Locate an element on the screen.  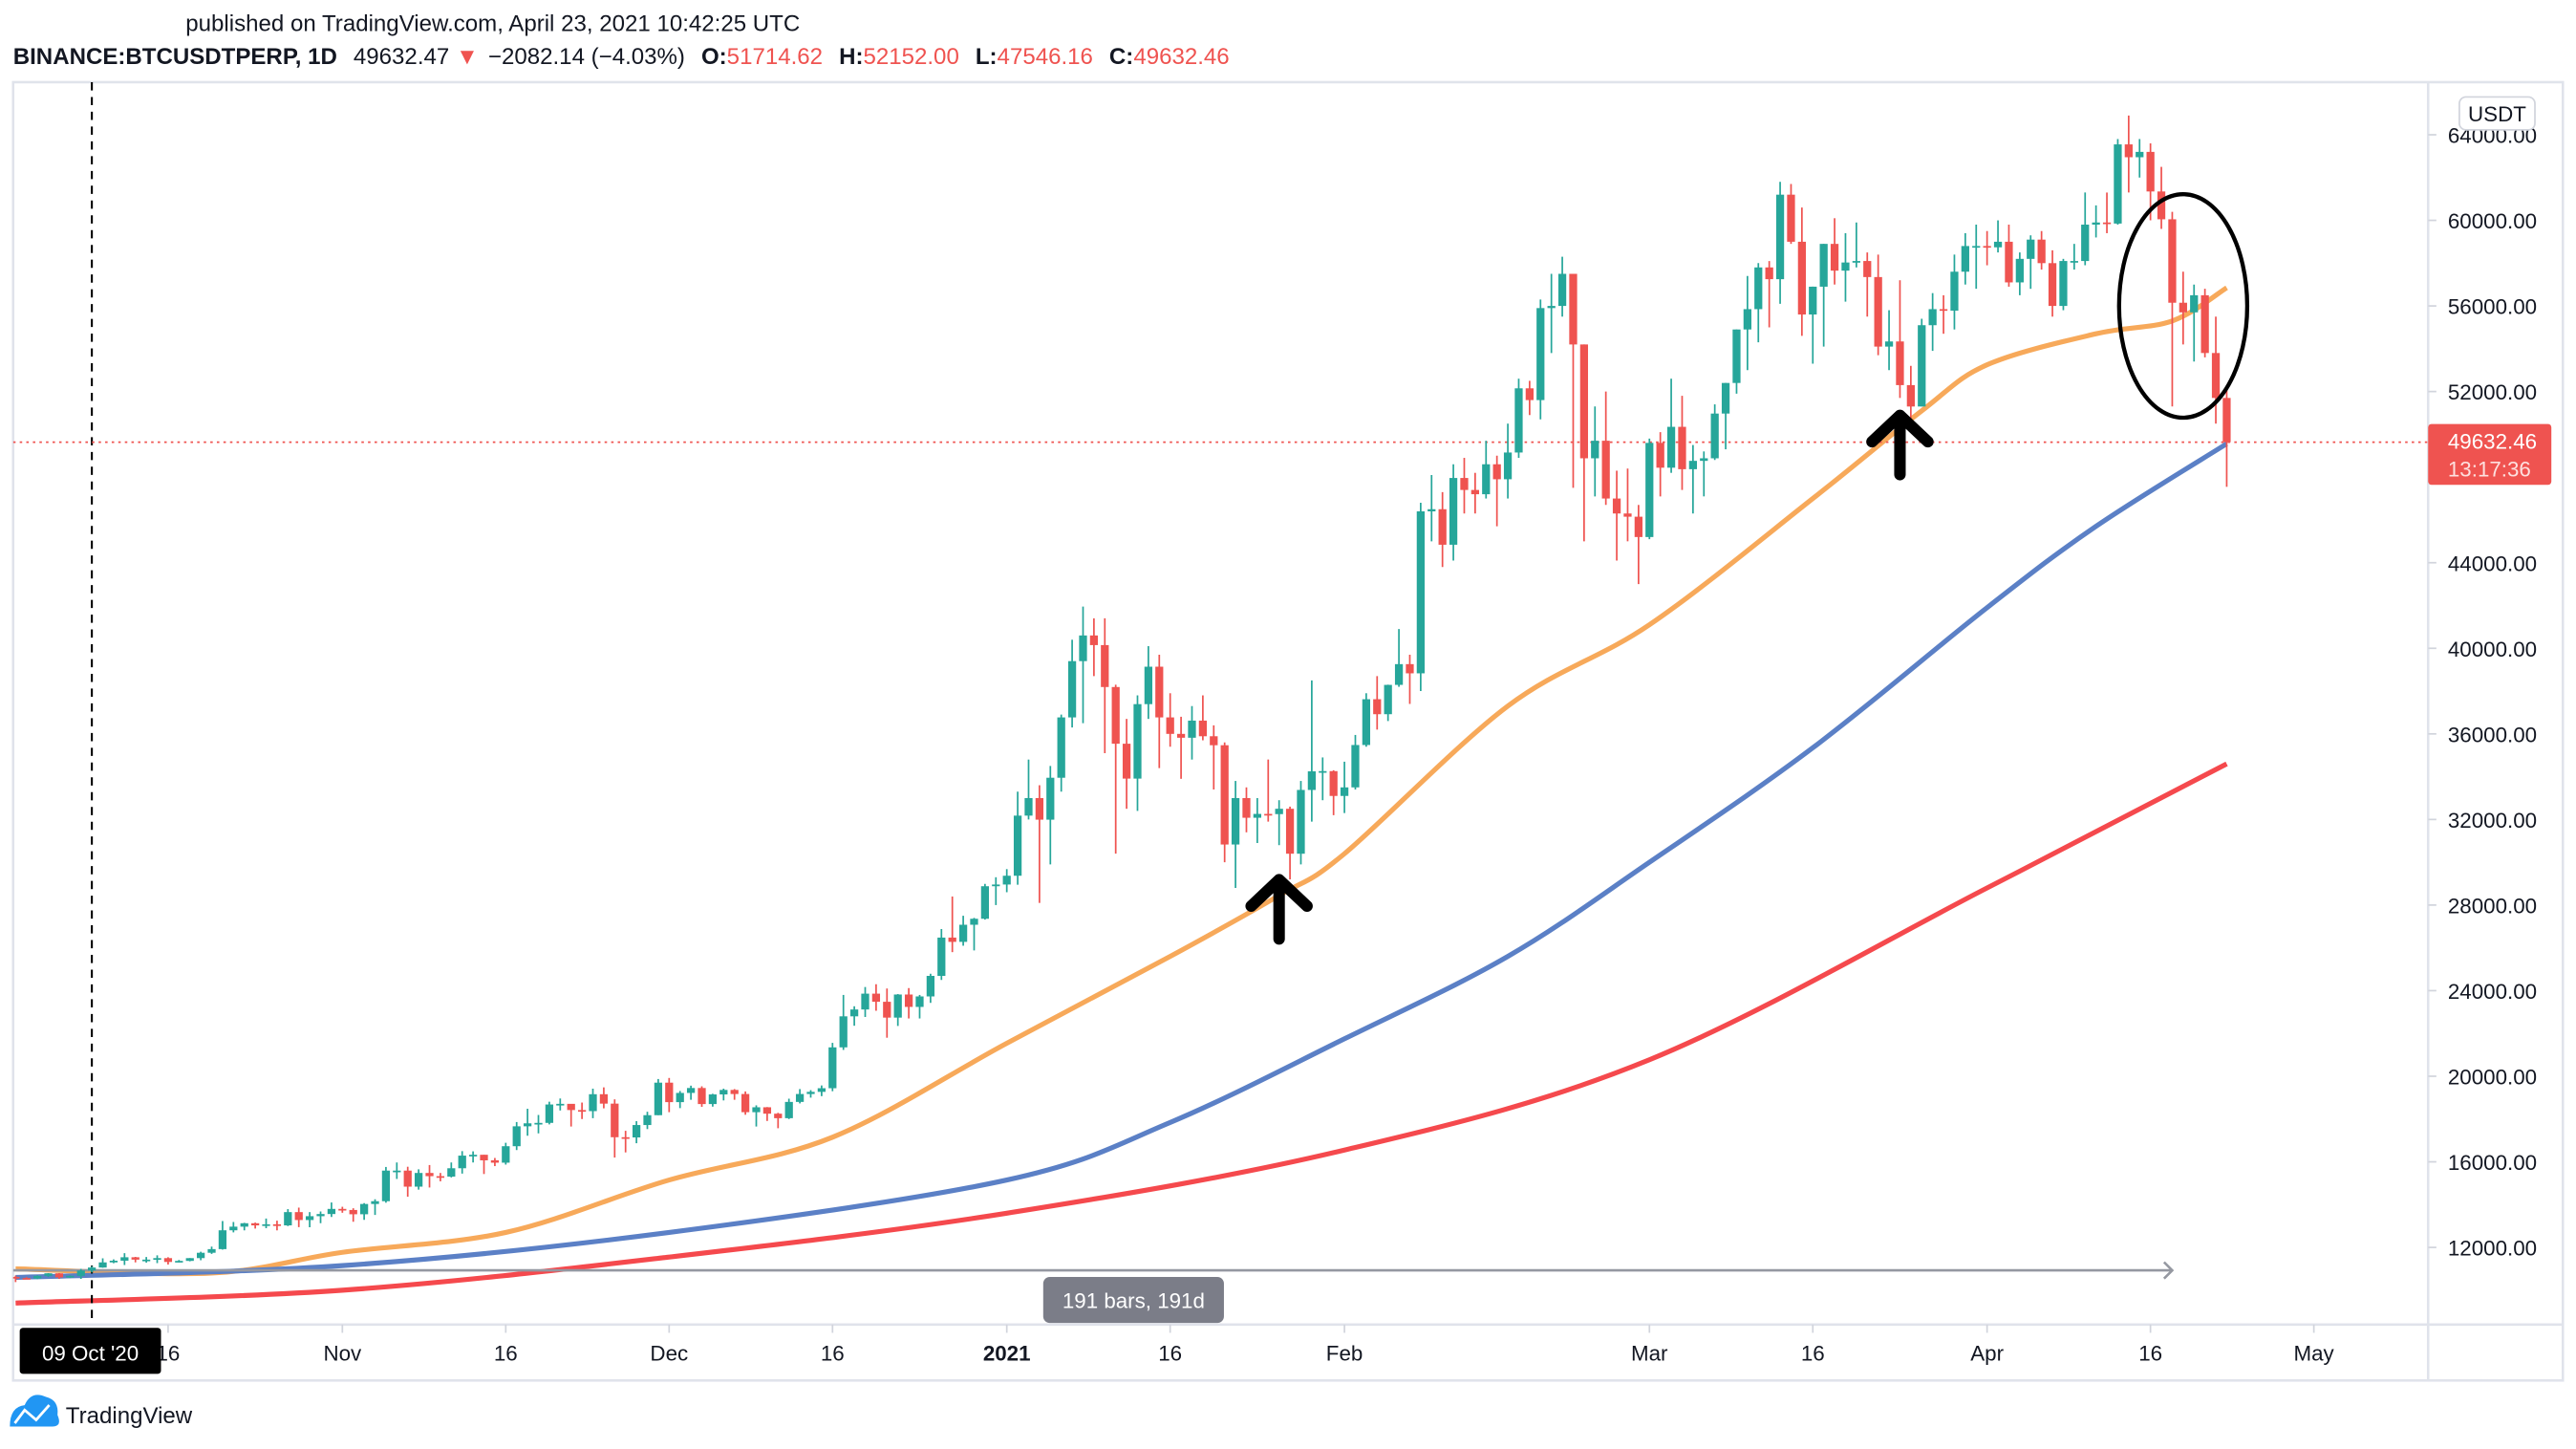
time-axis: 16 Nov 16 Dec 16 2021 16 Feb Mar 16 Apr 16 May is located at coordinates (1245, 1345).